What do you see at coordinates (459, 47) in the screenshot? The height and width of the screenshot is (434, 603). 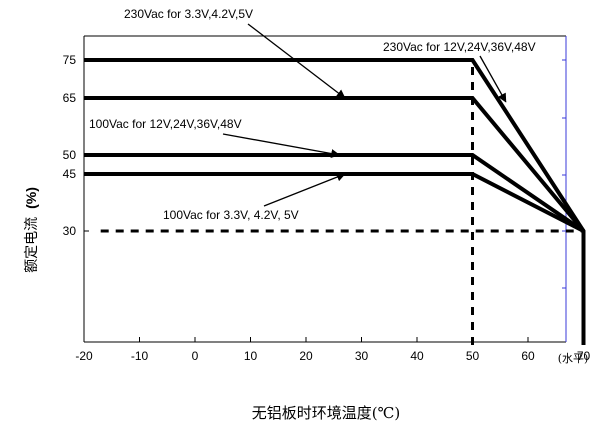 I see `annotation-label-2: 230Vac for 12V,24V,36V,48V` at bounding box center [459, 47].